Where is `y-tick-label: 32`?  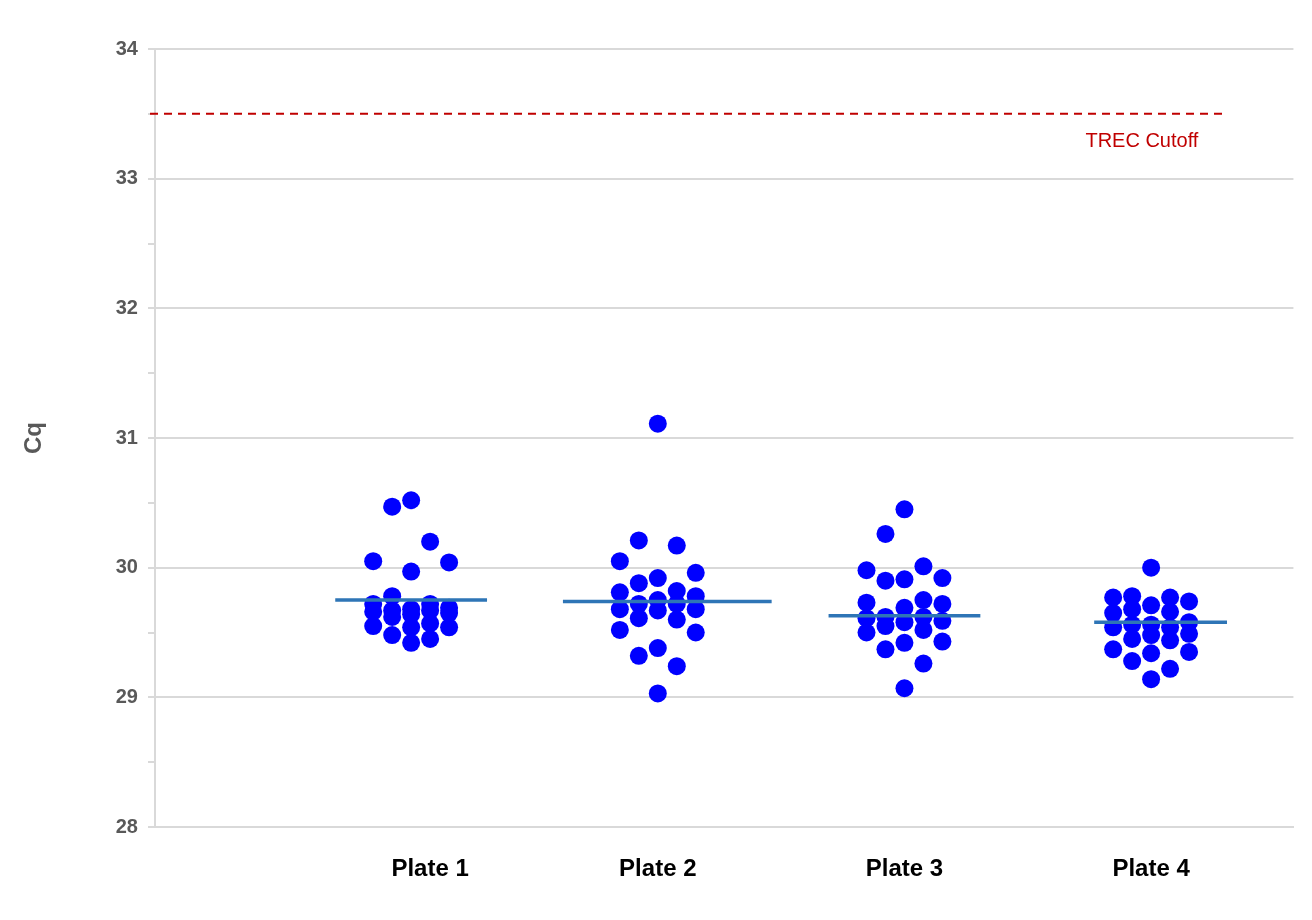
y-tick-label: 32 is located at coordinates (126, 306).